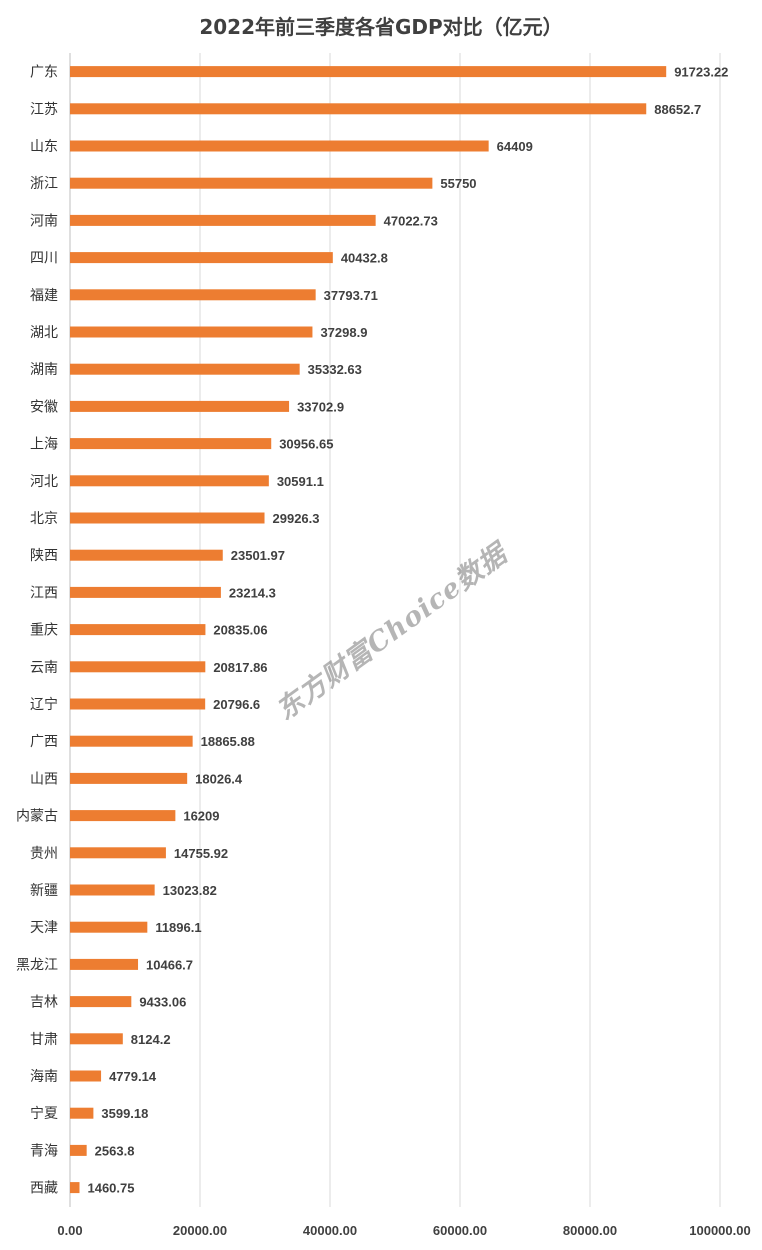  I want to click on value-label: 1460.75, so click(110, 1188).